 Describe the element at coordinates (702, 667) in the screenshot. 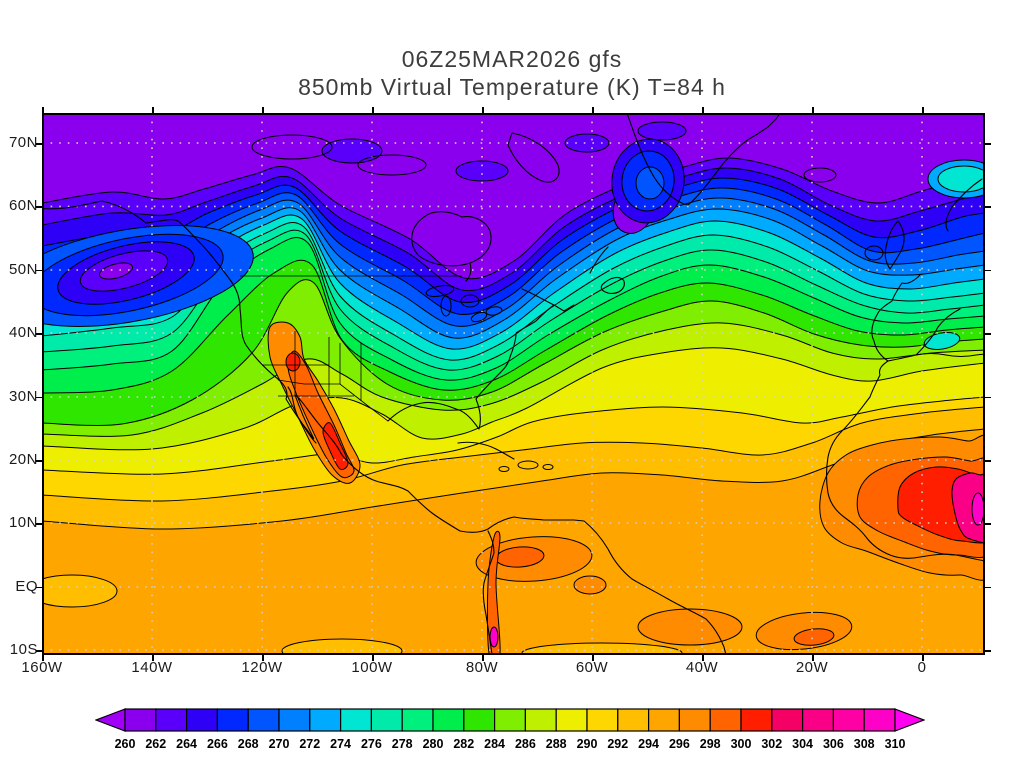

I see `lon-label-40W: 40W` at that location.